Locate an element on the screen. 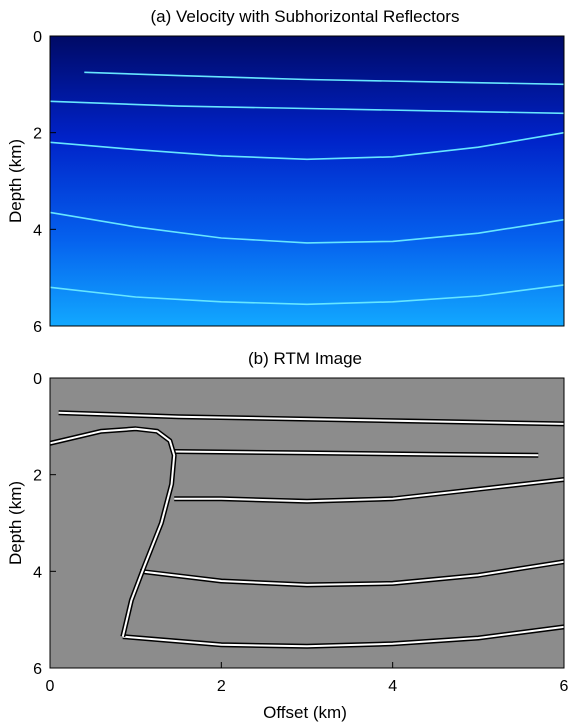 Image resolution: width=577 pixels, height=727 pixels. x-tick-label: 2 is located at coordinates (221, 686).